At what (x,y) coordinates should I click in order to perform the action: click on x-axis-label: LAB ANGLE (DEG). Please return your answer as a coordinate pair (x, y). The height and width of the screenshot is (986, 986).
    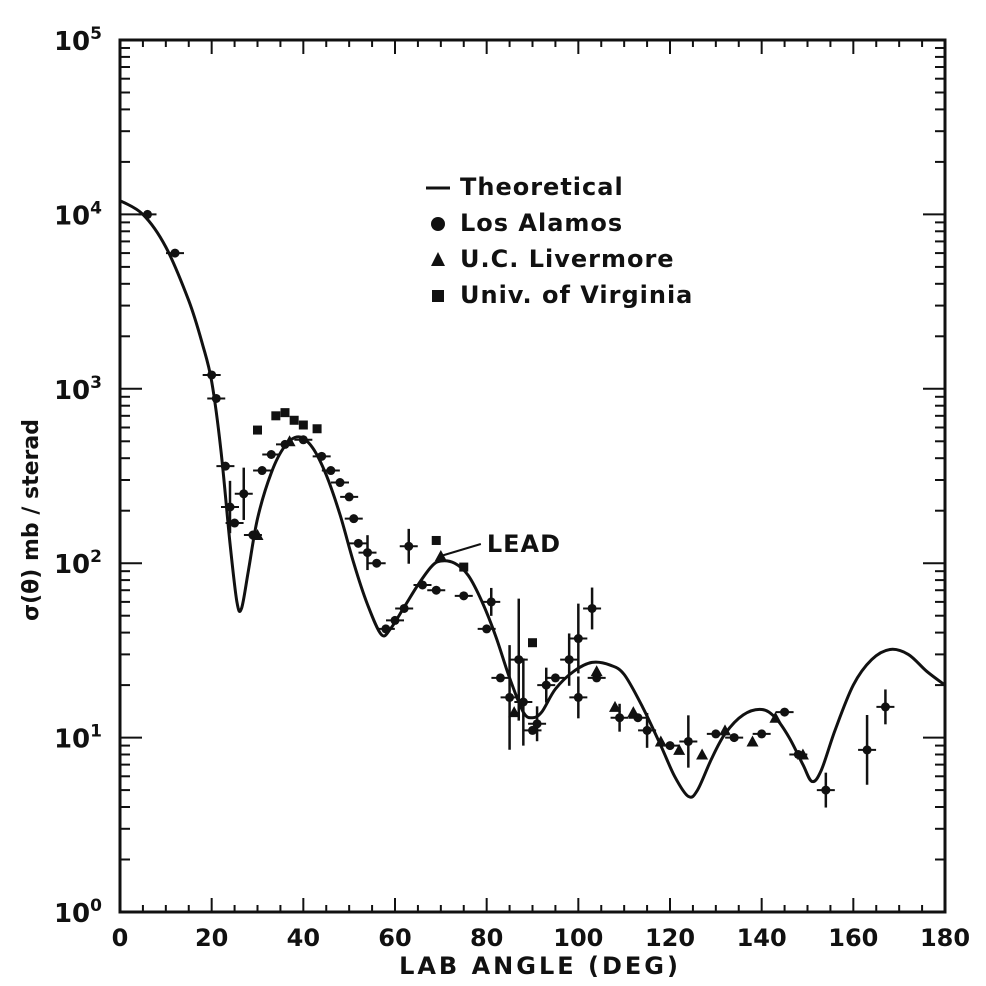
    Looking at the image, I should click on (540, 966).